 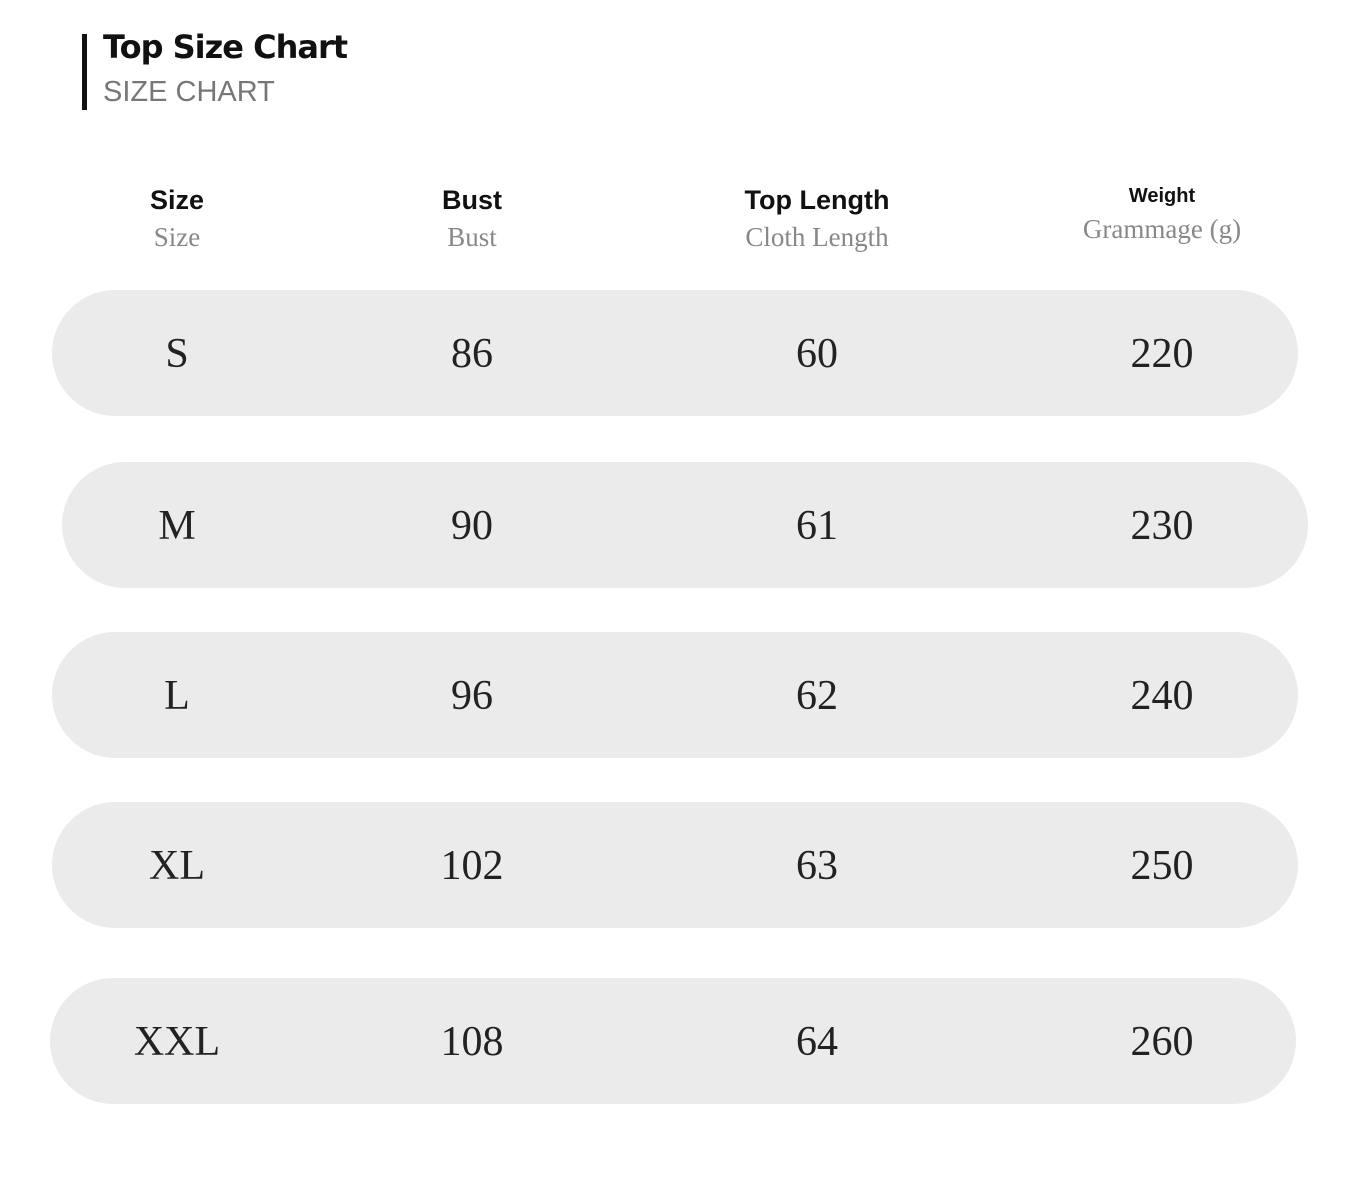 I want to click on column-header: Bust Bust, so click(x=472, y=219).